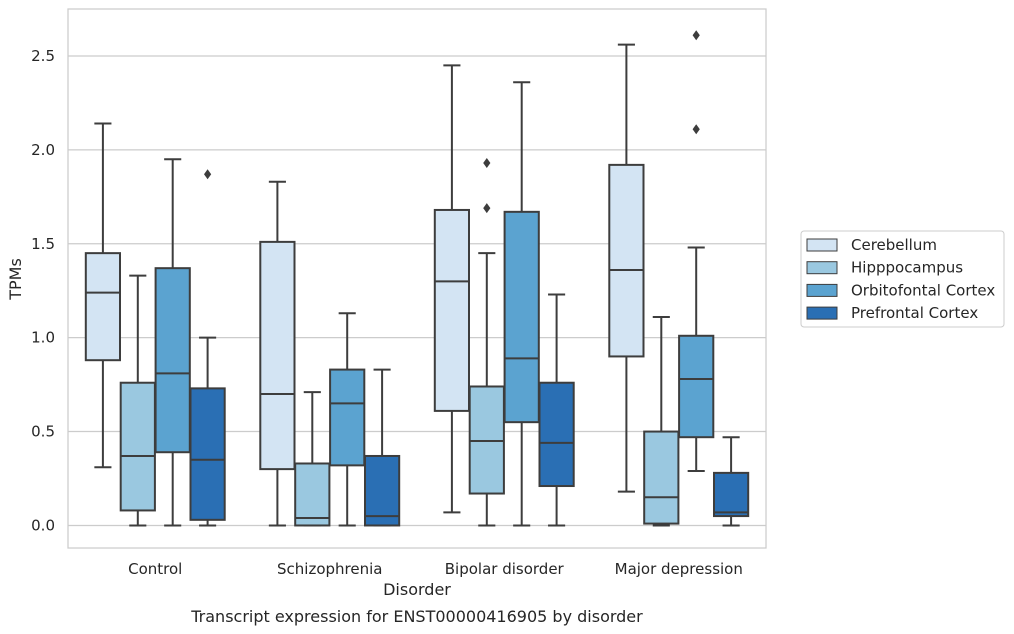 This screenshot has width=1014, height=634. I want to click on y-tick-labels: 0.0 0.5 1.0 1.5 2.0 2.5, so click(43, 291).